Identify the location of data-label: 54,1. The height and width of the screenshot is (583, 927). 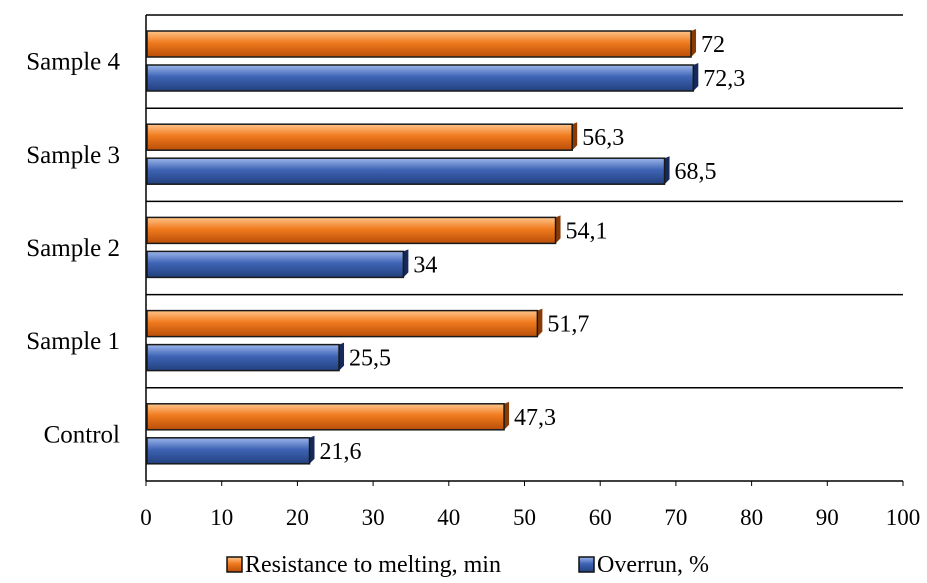
(587, 231).